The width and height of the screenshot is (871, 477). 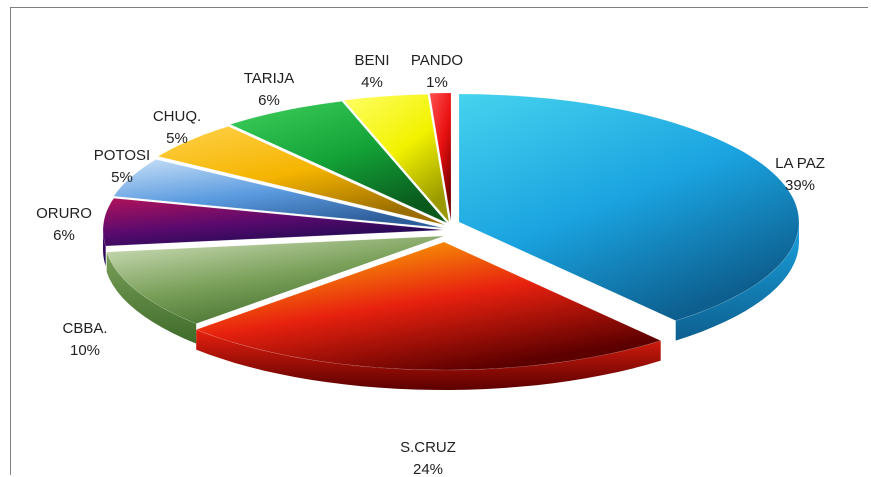 I want to click on slice-tarija, so click(x=338, y=162).